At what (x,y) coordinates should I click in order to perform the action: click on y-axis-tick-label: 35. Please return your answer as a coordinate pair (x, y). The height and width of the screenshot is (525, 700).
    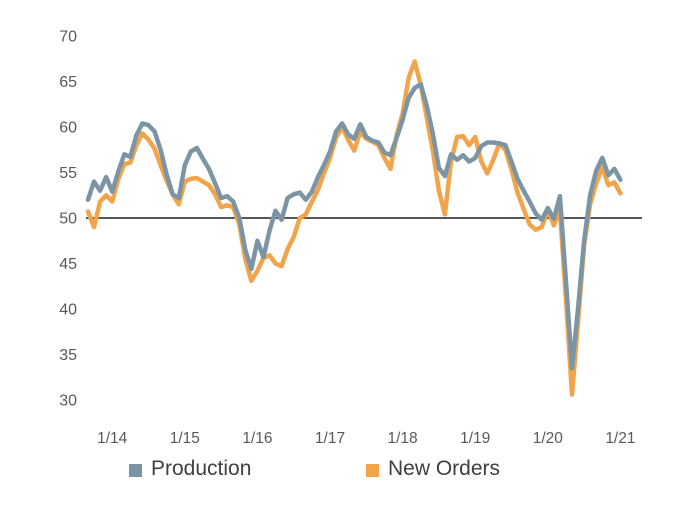
    Looking at the image, I should click on (68, 355).